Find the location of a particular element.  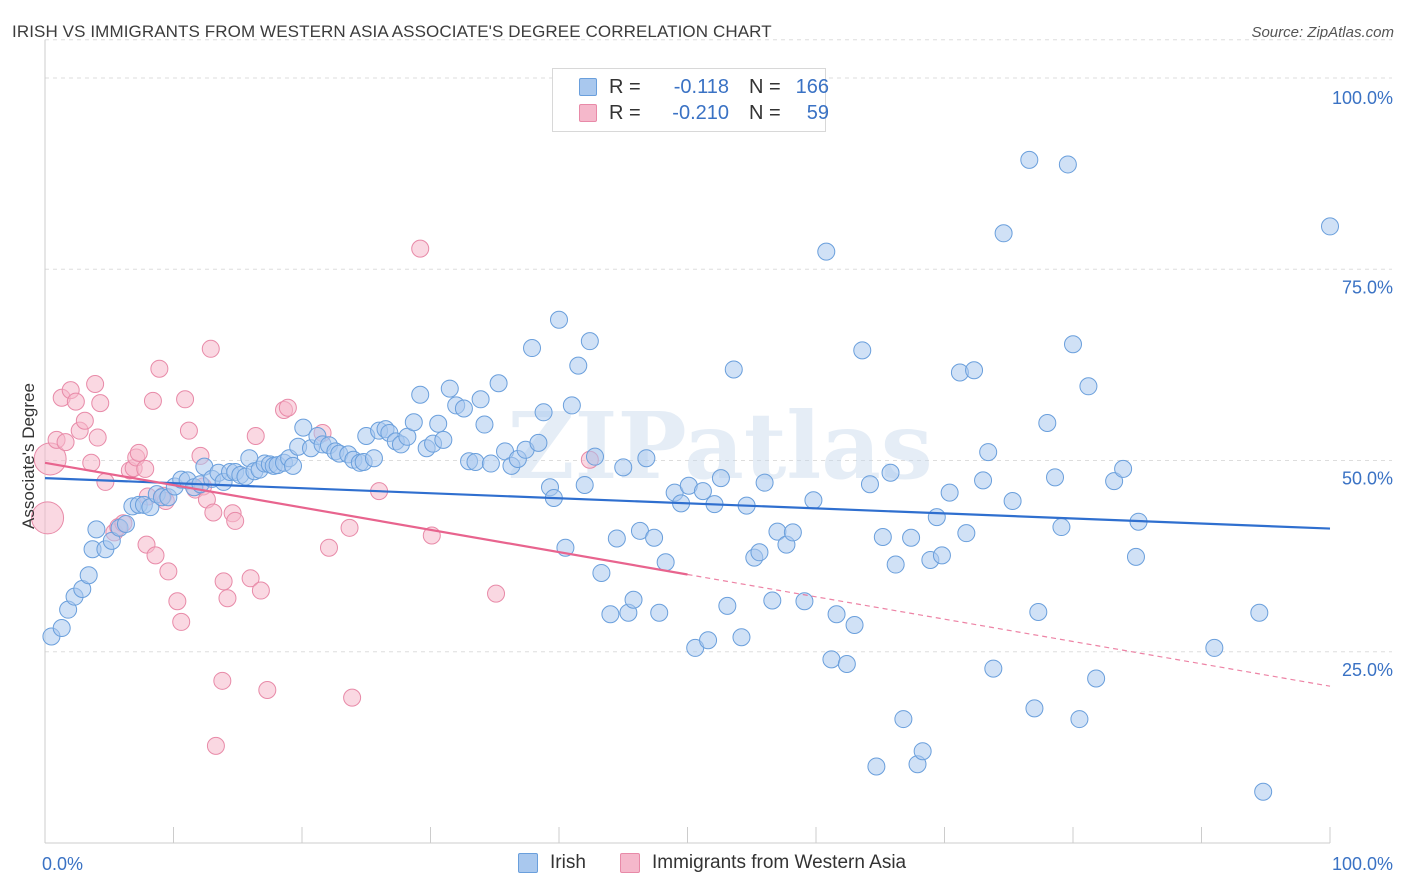

legend-label-irish: Irish is located at coordinates (568, 862).